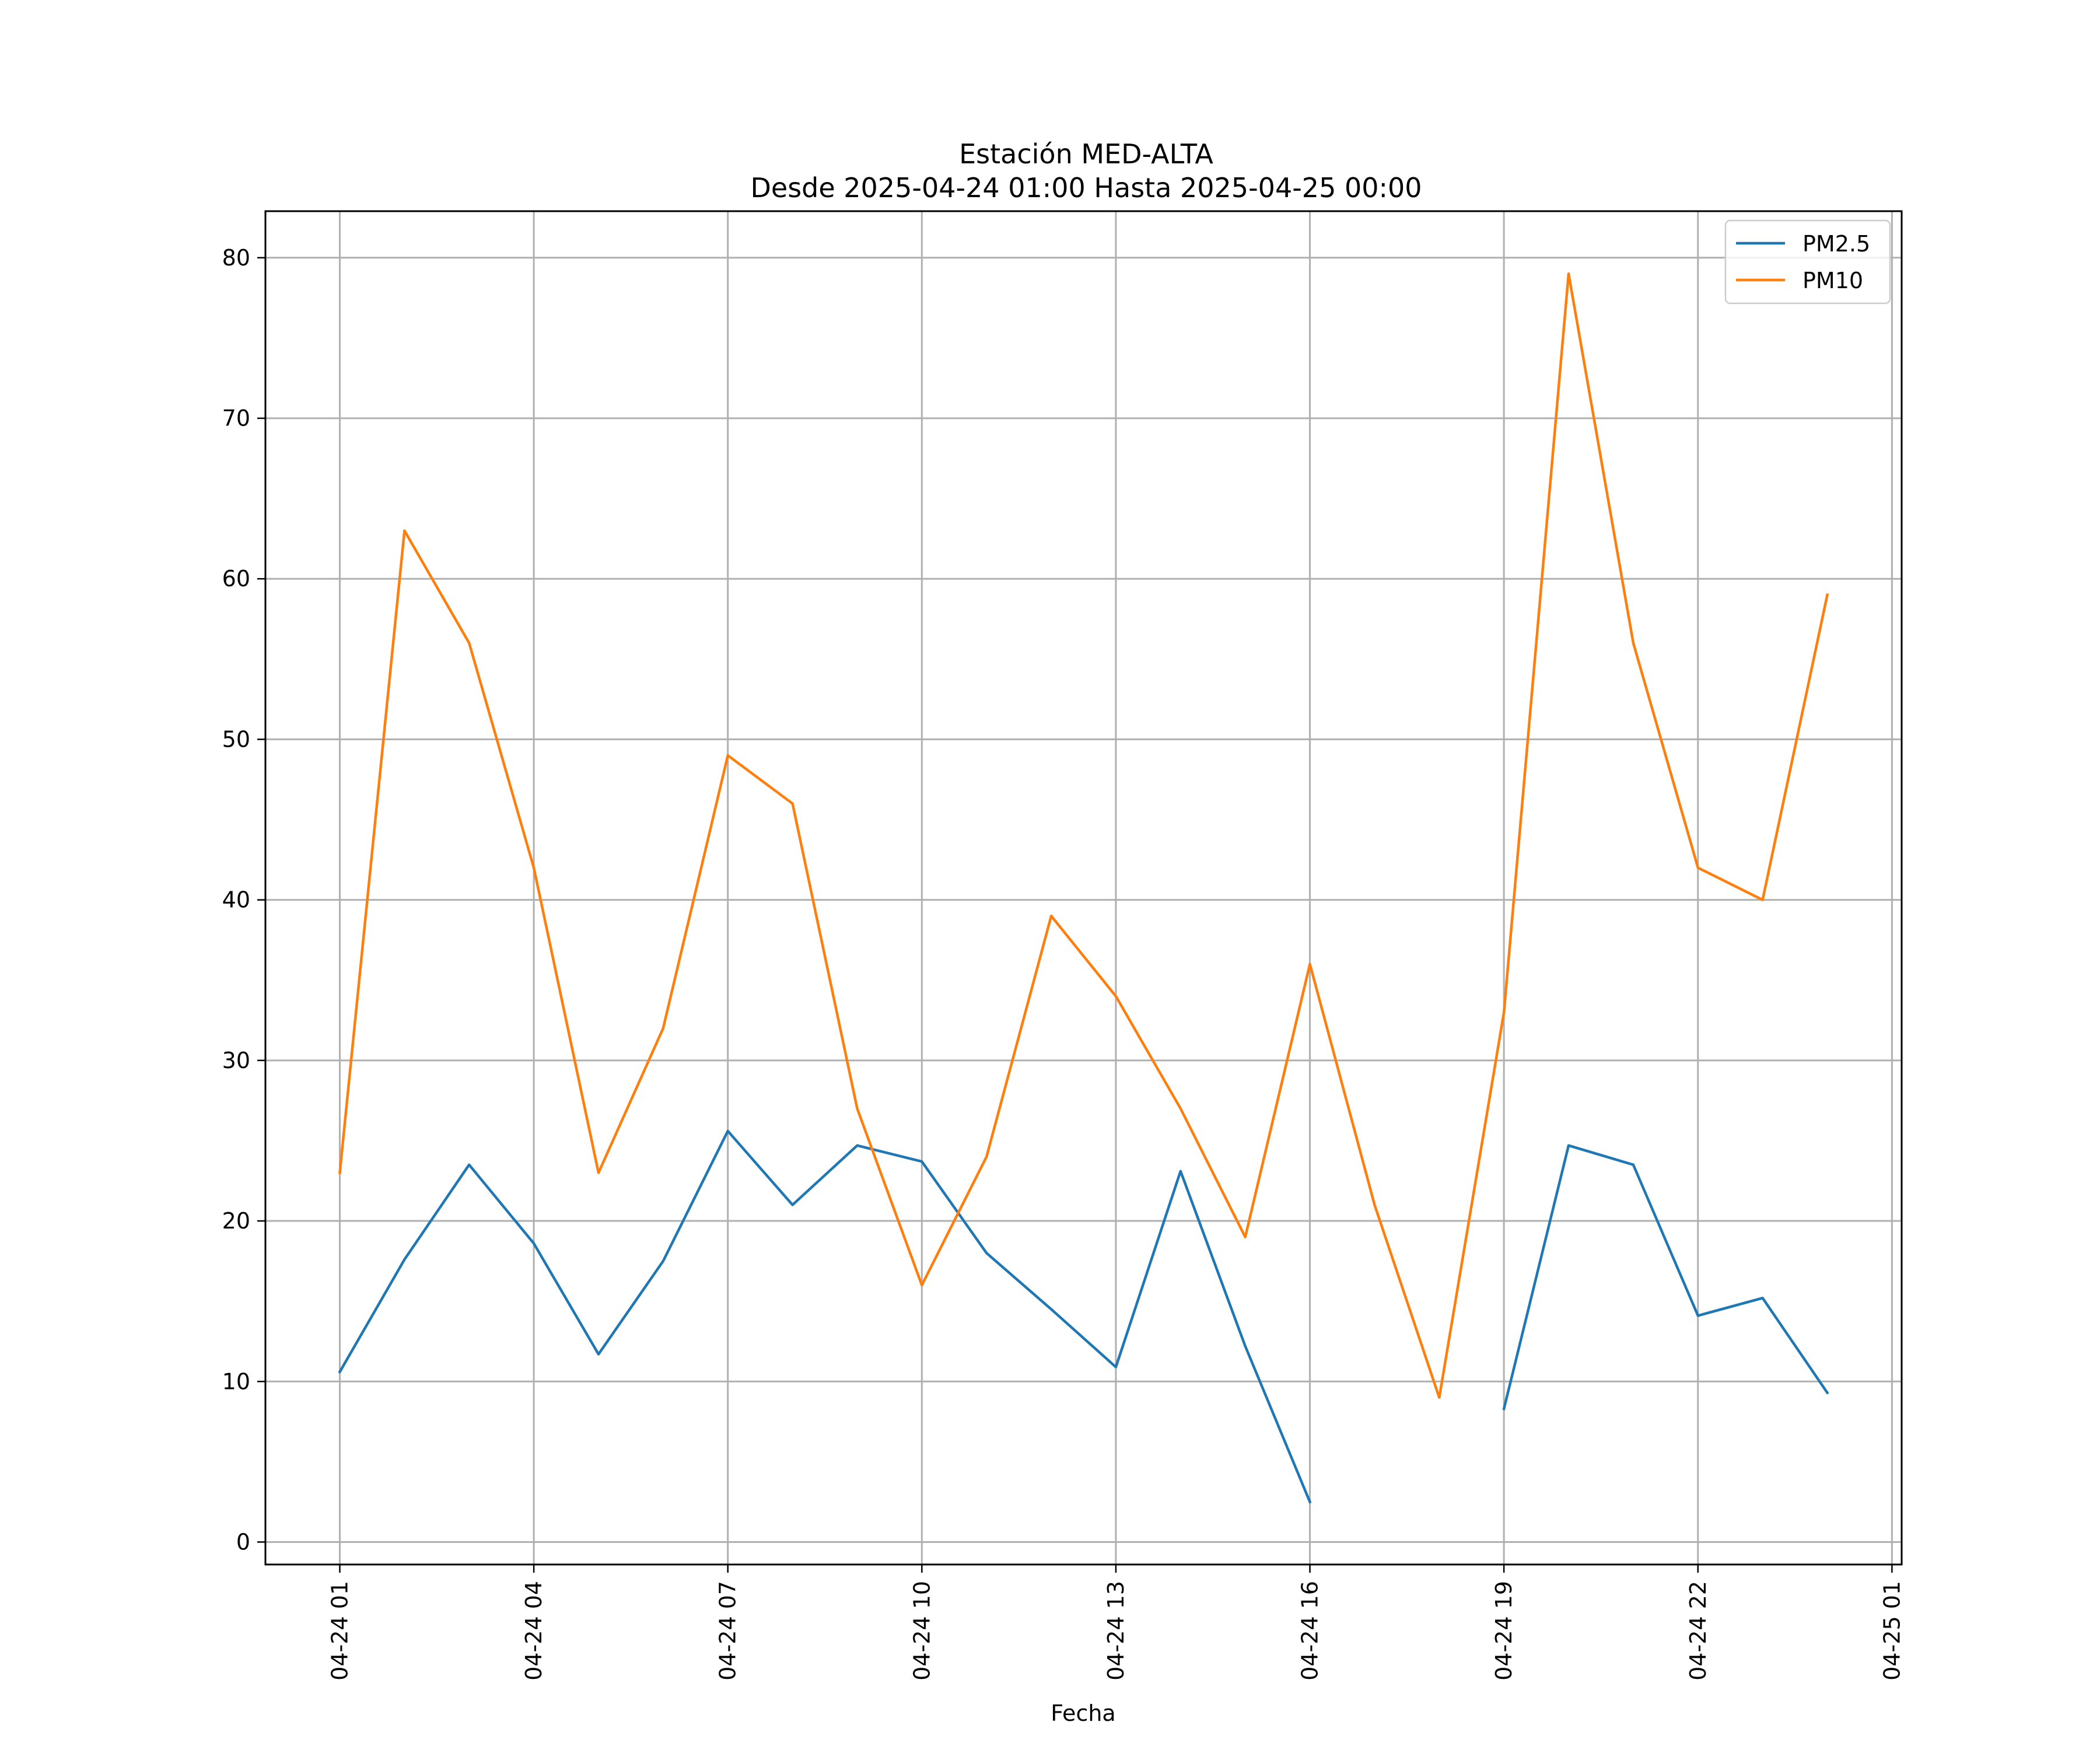  I want to click on y-tick-label: 50, so click(236, 739).